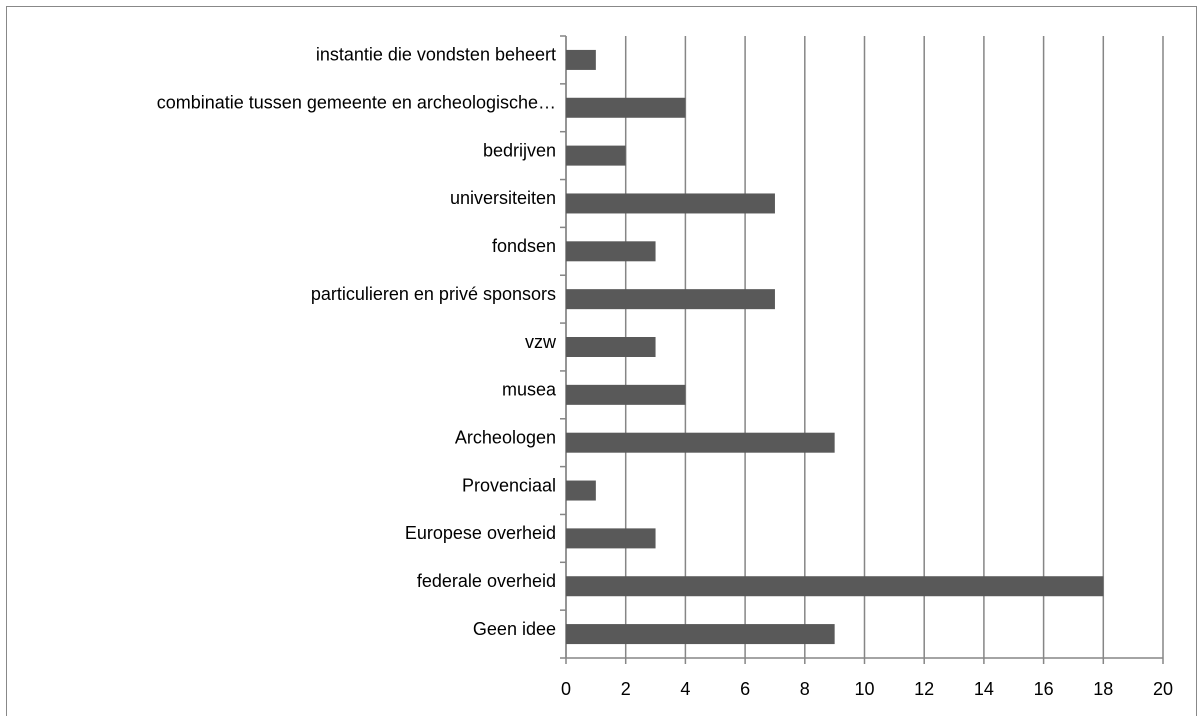 The width and height of the screenshot is (1202, 716). What do you see at coordinates (626, 689) in the screenshot?
I see `x-tick-label: 2` at bounding box center [626, 689].